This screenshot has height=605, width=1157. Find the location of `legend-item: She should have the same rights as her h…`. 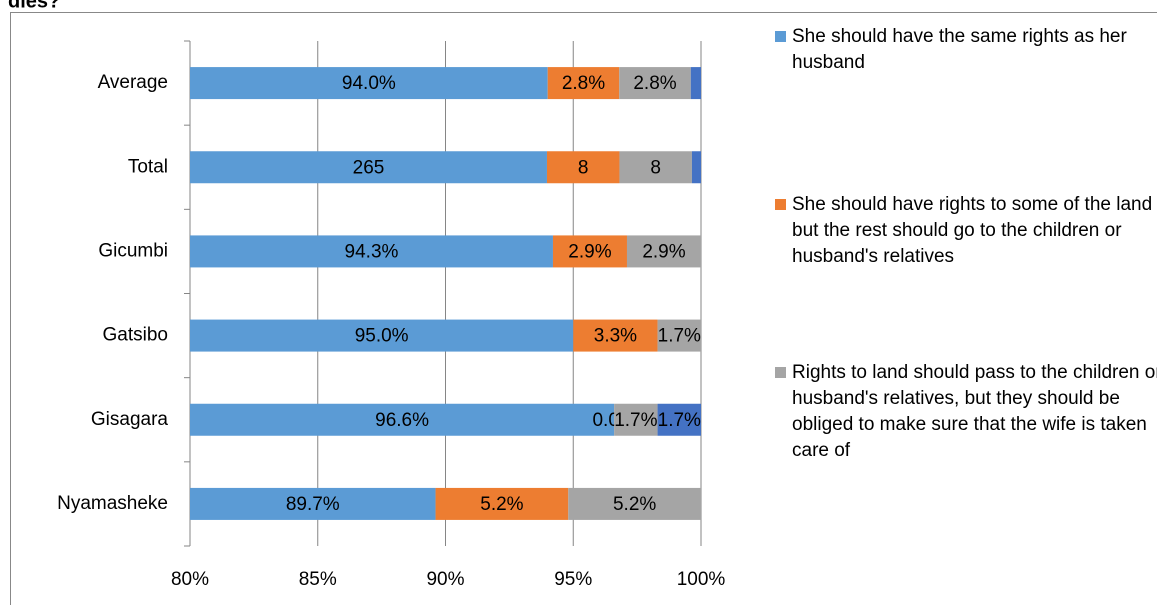

legend-item: She should have the same rights as her h… is located at coordinates (966, 50).